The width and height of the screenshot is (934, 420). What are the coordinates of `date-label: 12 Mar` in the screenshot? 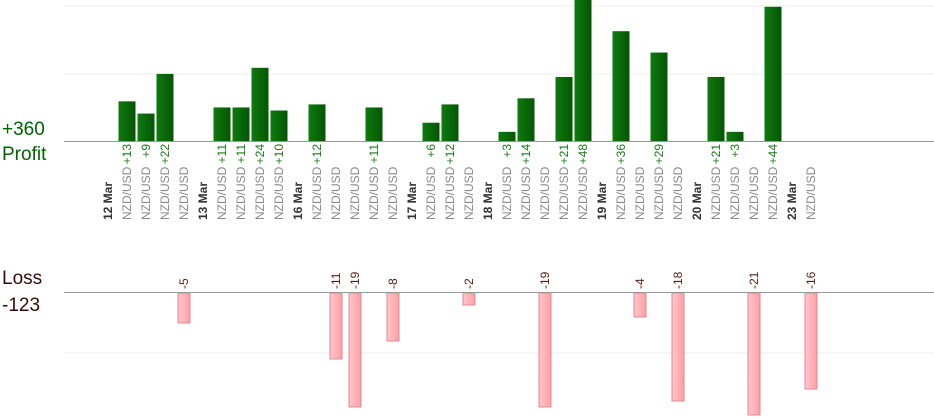 It's located at (108, 201).